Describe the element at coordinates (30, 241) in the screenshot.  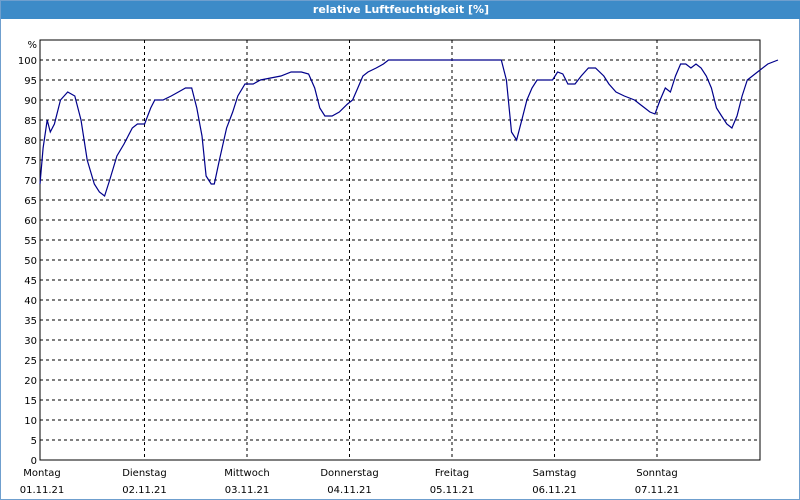
I see `y-tick-label: 55` at that location.